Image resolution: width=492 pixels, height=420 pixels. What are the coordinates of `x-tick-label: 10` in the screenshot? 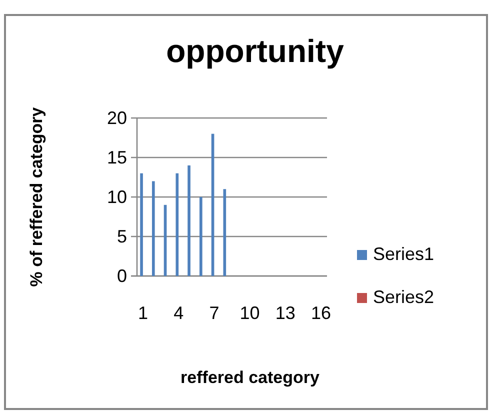 It's located at (250, 312).